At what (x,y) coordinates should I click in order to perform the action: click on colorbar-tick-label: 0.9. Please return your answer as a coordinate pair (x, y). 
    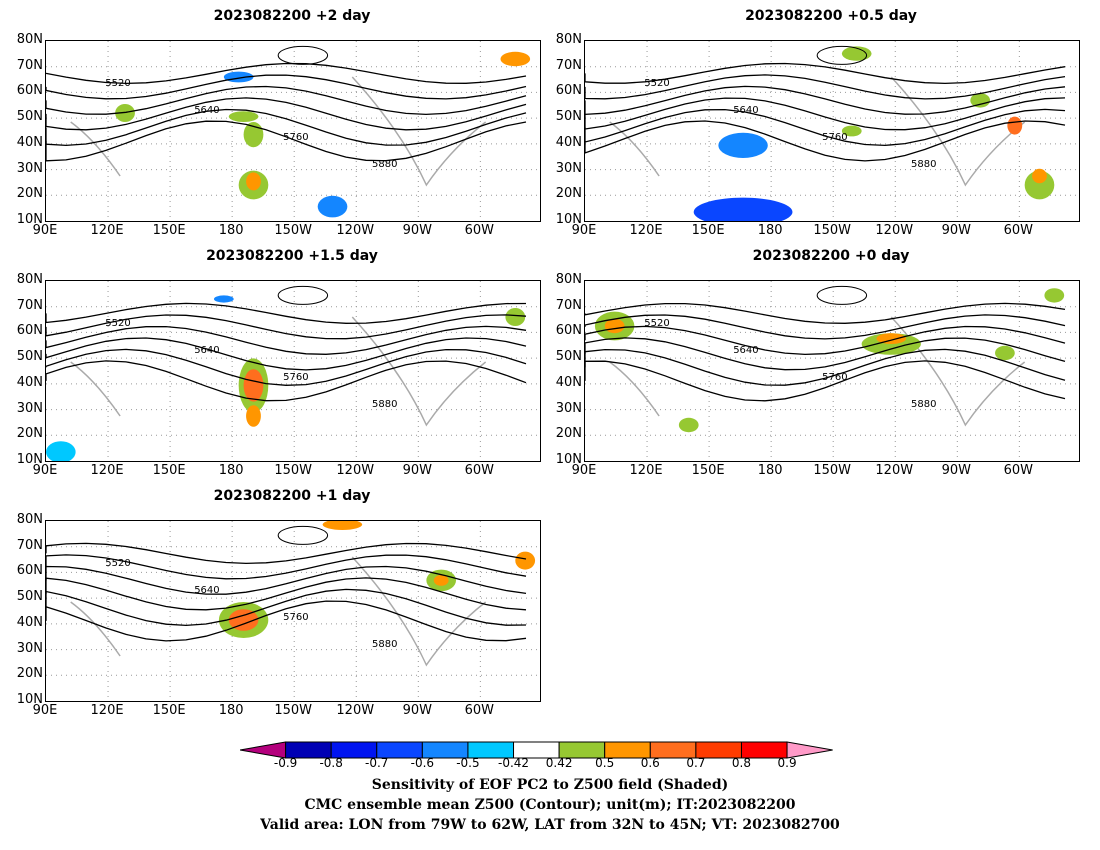
    Looking at the image, I should click on (787, 763).